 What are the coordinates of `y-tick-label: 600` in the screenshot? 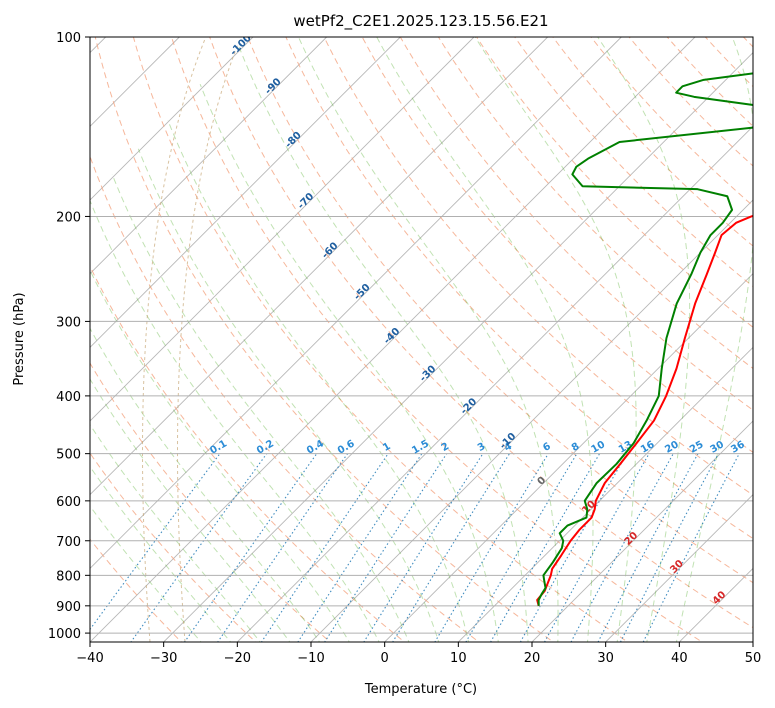 It's located at (68, 502).